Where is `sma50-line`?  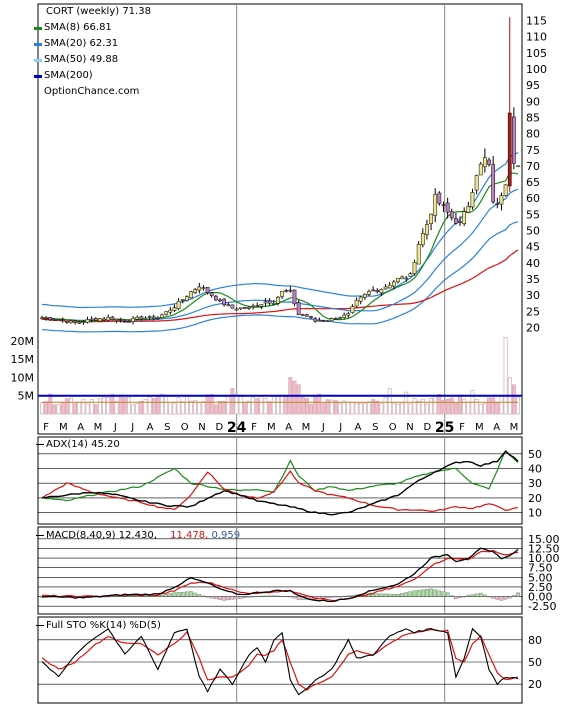
sma50-line is located at coordinates (280, 286).